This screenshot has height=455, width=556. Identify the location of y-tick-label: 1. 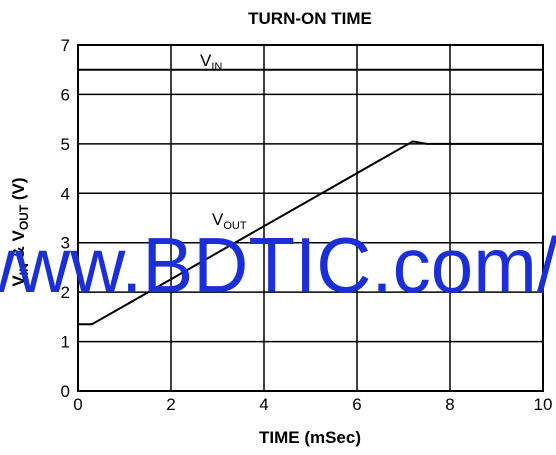
(65, 342).